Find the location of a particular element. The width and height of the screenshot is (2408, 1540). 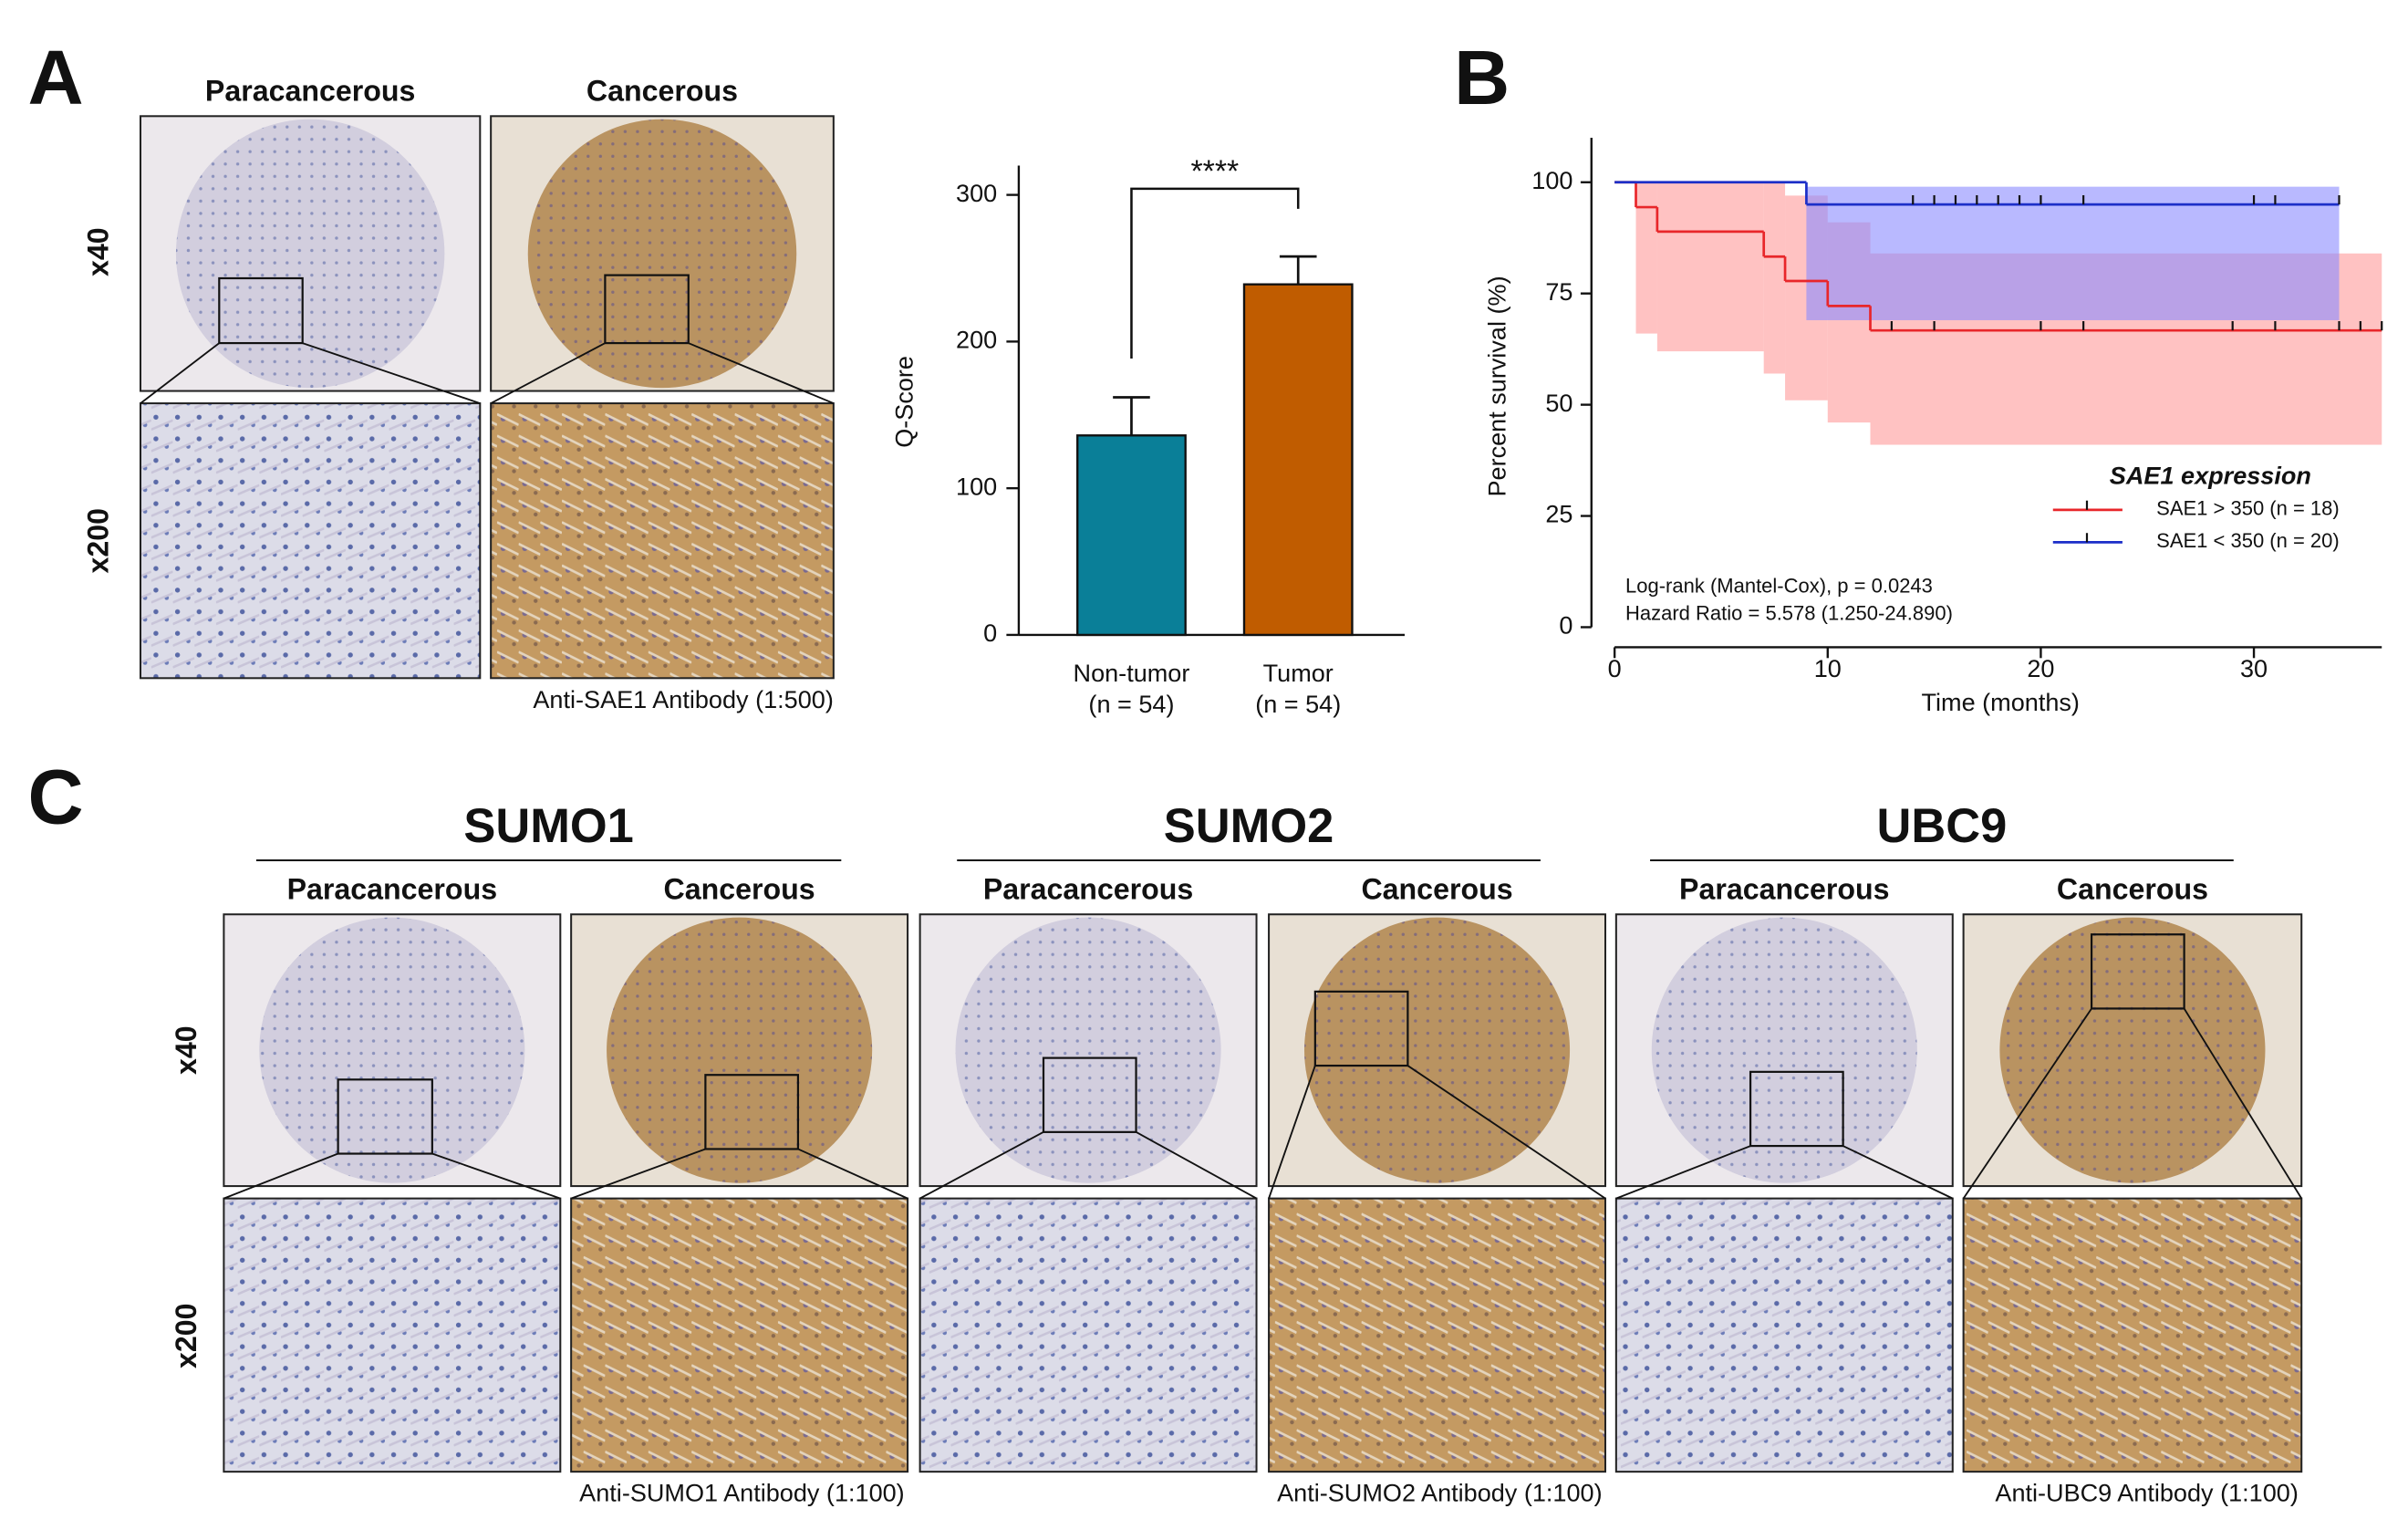

y-tick-label: 300 is located at coordinates (977, 193).